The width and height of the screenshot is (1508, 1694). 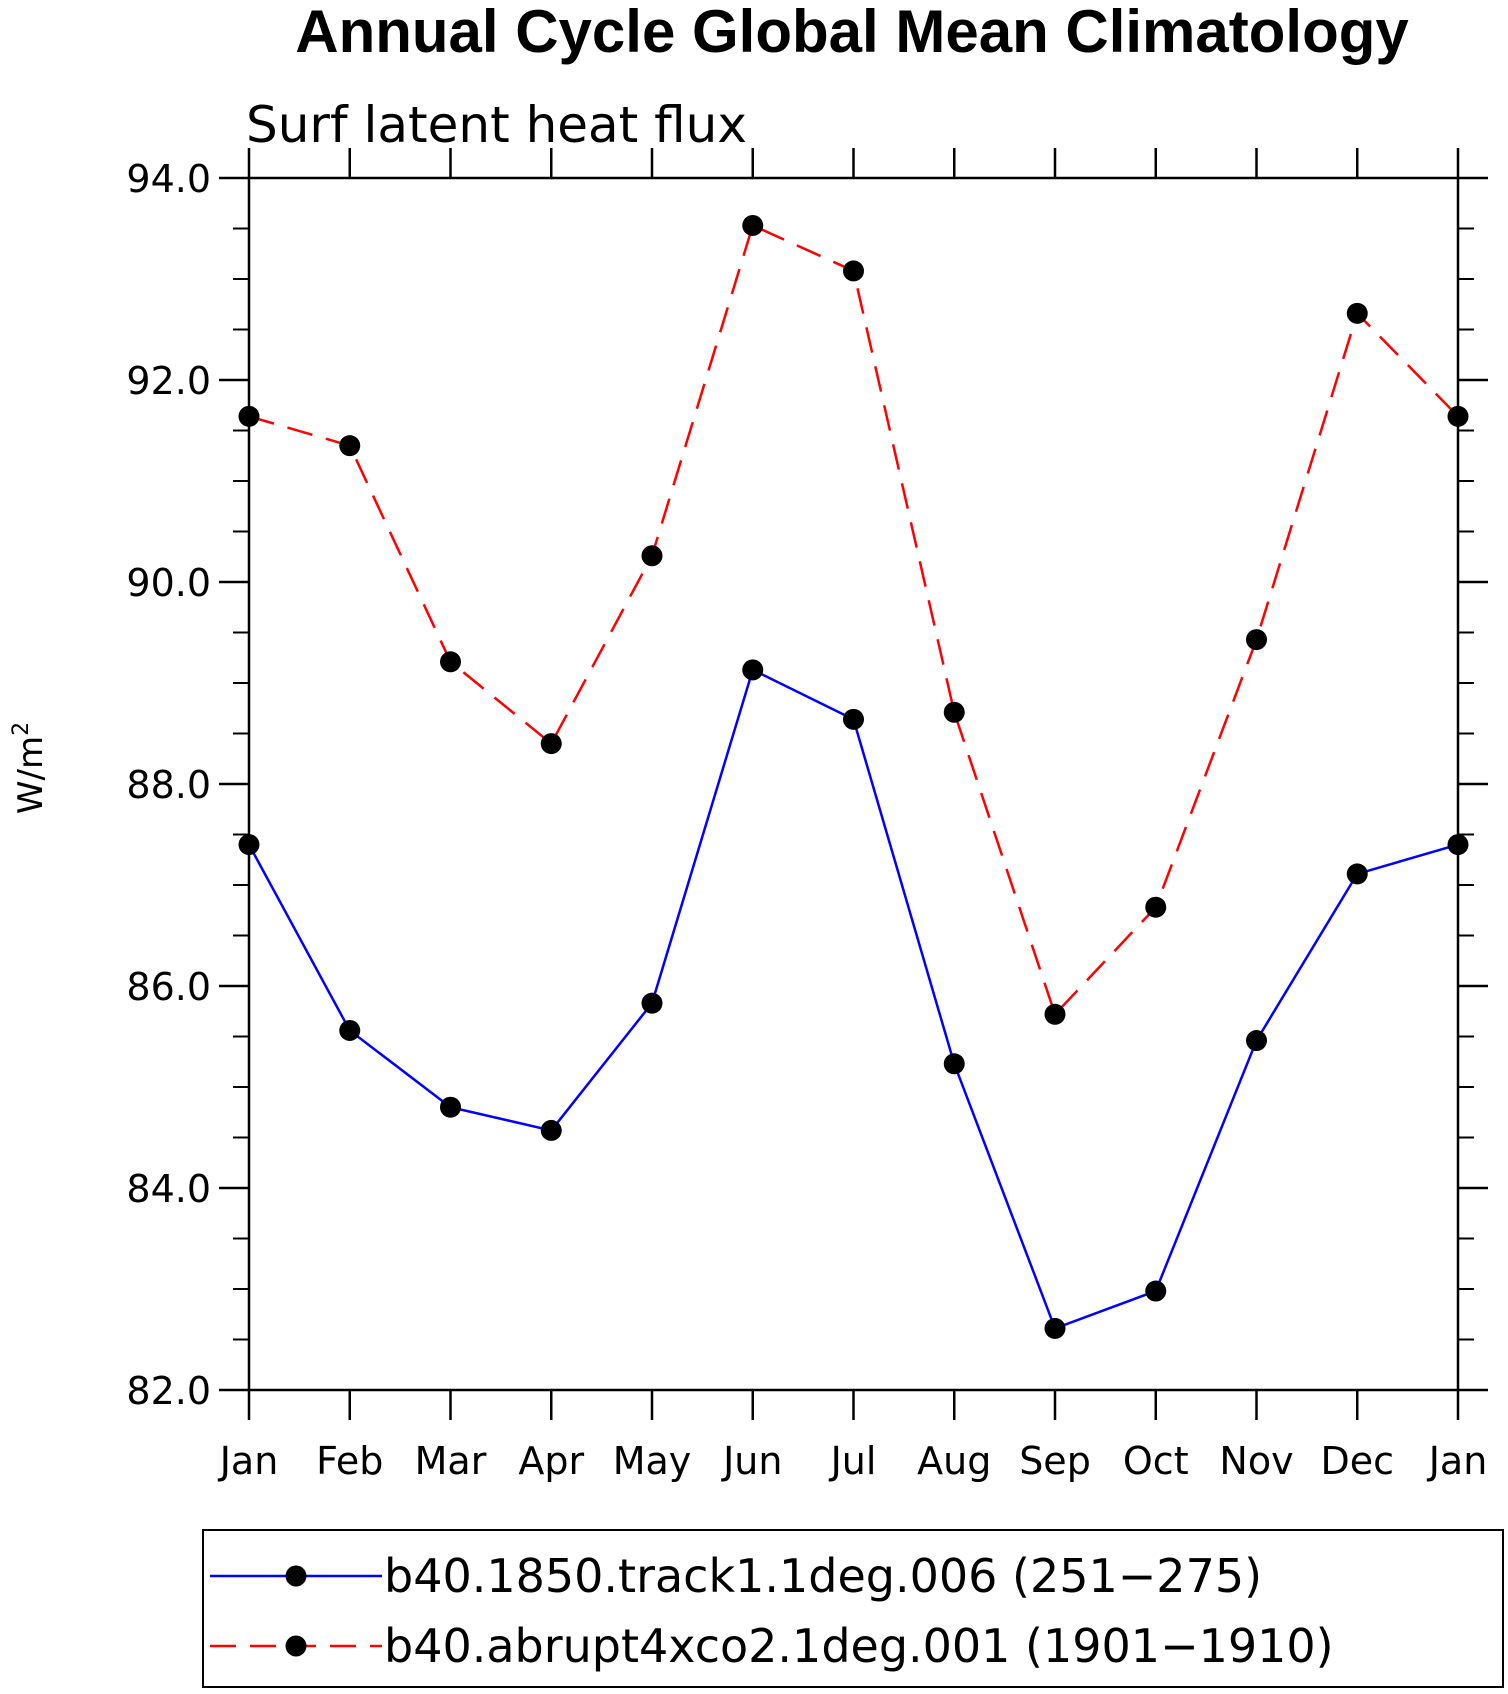 What do you see at coordinates (168, 1189) in the screenshot?
I see `y-tick-label: 84.0` at bounding box center [168, 1189].